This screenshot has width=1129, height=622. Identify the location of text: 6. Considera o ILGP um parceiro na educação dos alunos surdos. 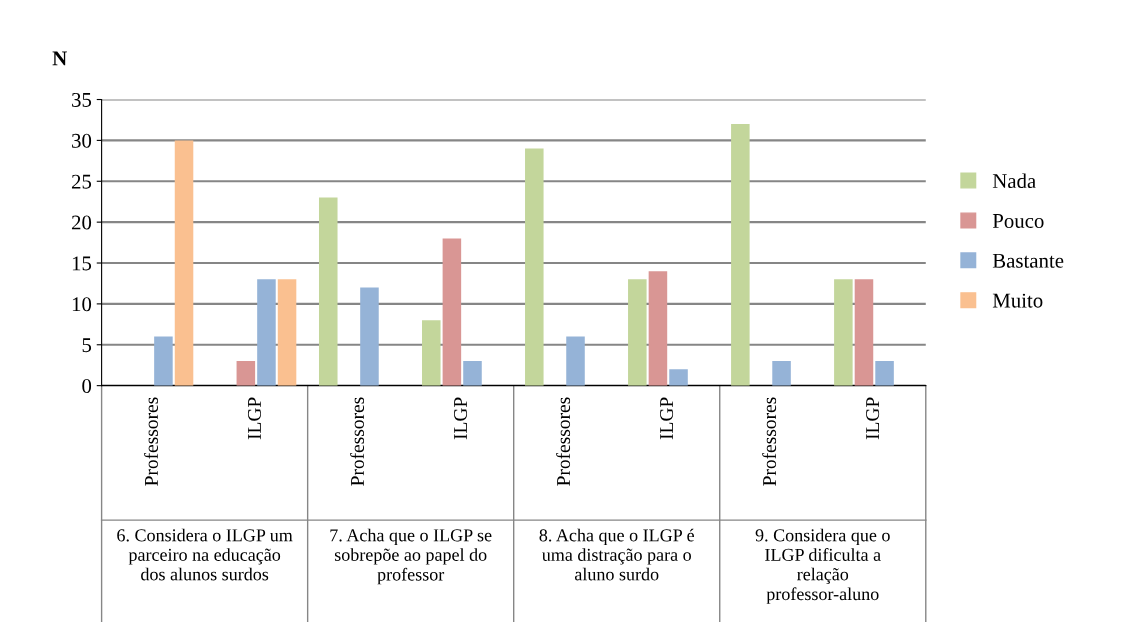
(205, 554).